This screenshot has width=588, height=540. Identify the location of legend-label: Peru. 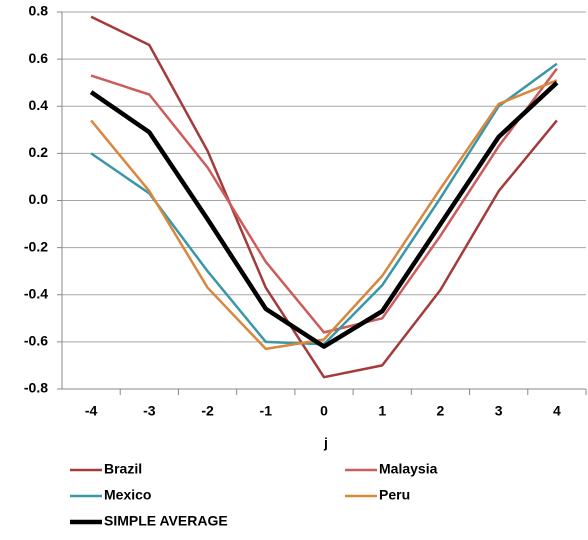
(394, 495).